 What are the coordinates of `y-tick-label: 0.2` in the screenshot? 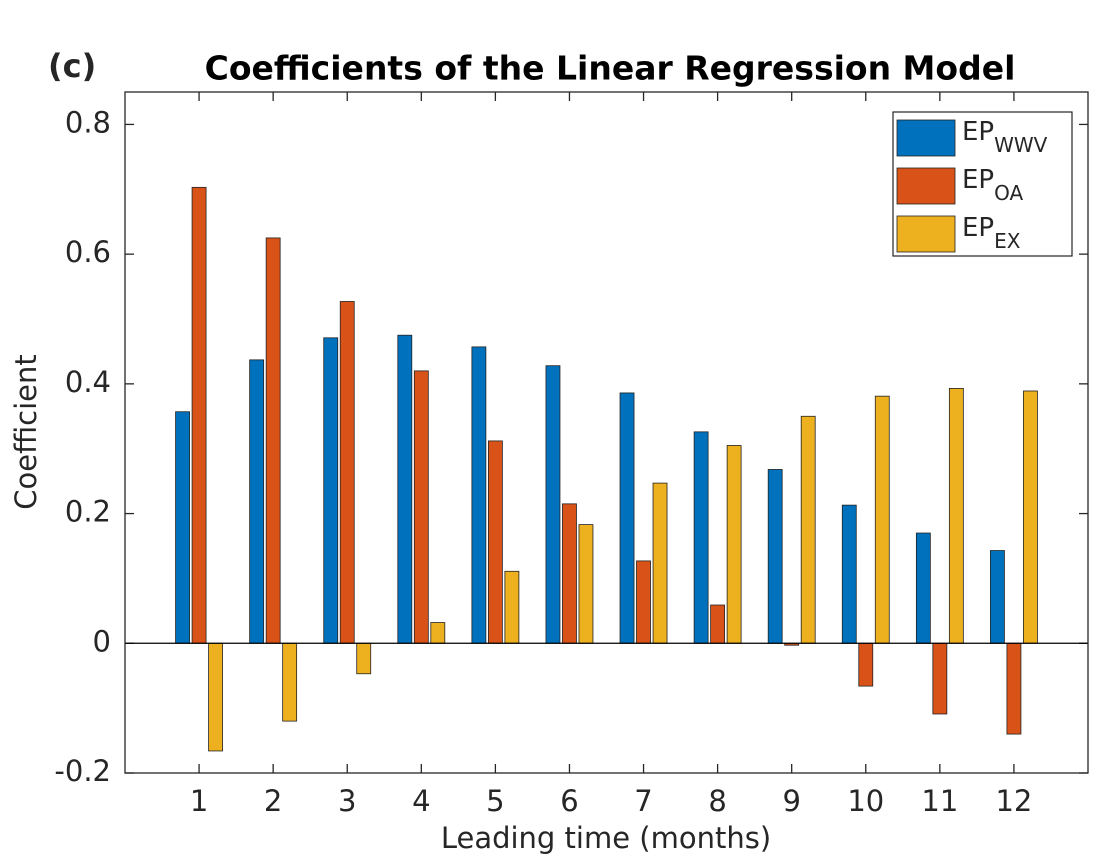 It's located at (88, 512).